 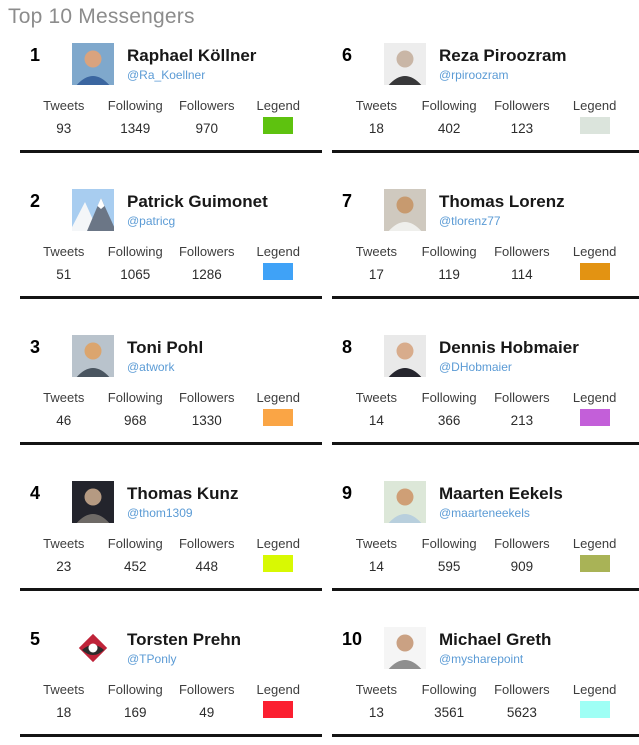 I want to click on identity: Reza Piroozram @rpiroozram, so click(x=503, y=62).